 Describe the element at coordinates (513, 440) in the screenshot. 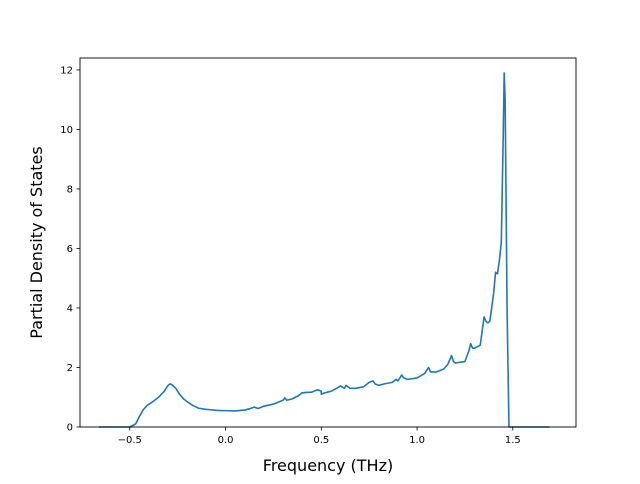

I see `x-tick-label: 1.5` at that location.